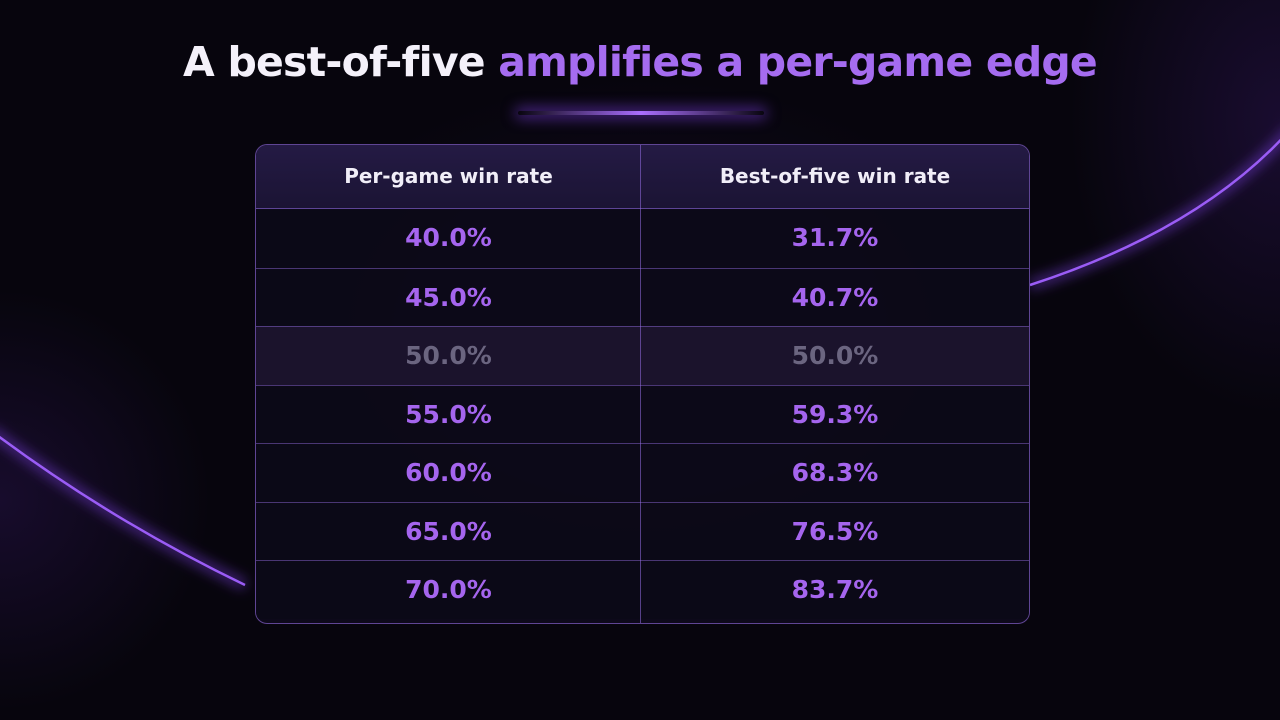  What do you see at coordinates (835, 589) in the screenshot?
I see `best-of-five-cell: 83.7%` at bounding box center [835, 589].